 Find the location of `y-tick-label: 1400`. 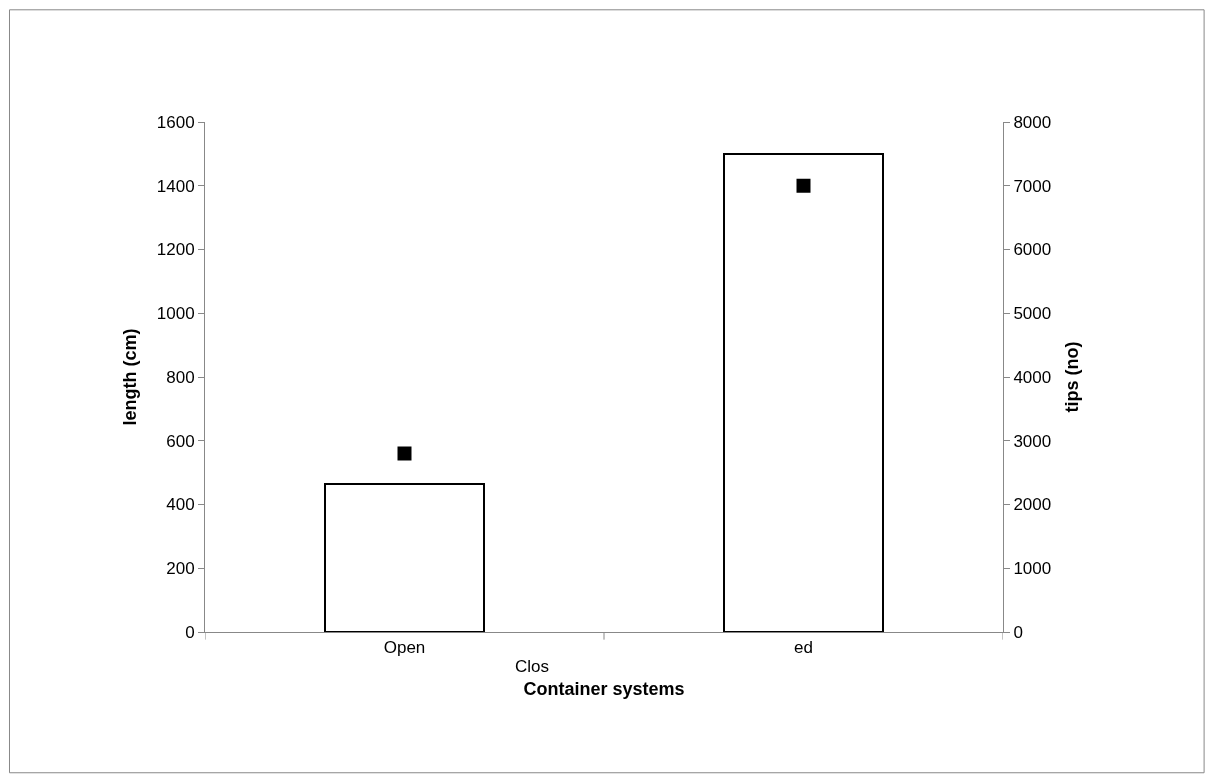

y-tick-label: 1400 is located at coordinates (175, 186).